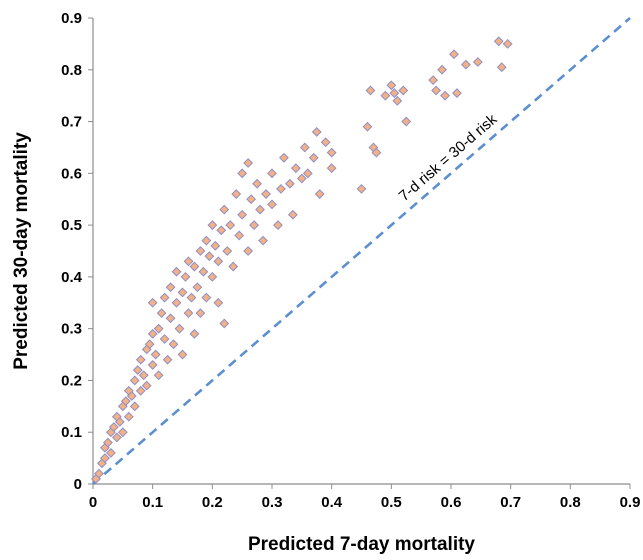 The height and width of the screenshot is (560, 643). What do you see at coordinates (71, 432) in the screenshot?
I see `y-tick-label: 0.1` at bounding box center [71, 432].